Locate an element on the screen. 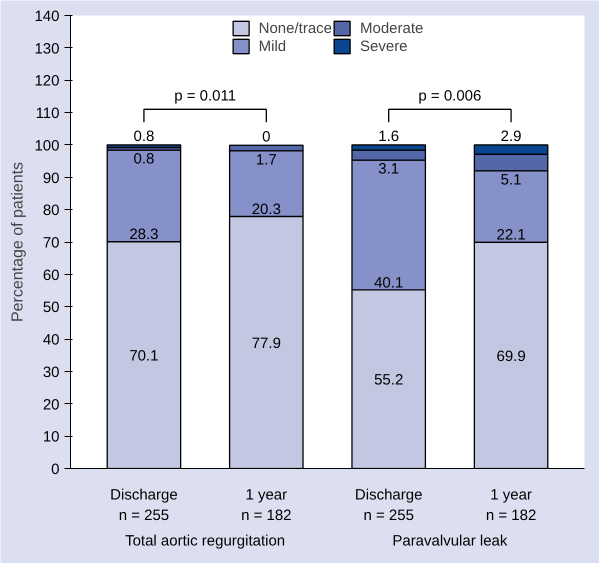 This screenshot has width=599, height=563. data-label: 20.3 is located at coordinates (266, 209).